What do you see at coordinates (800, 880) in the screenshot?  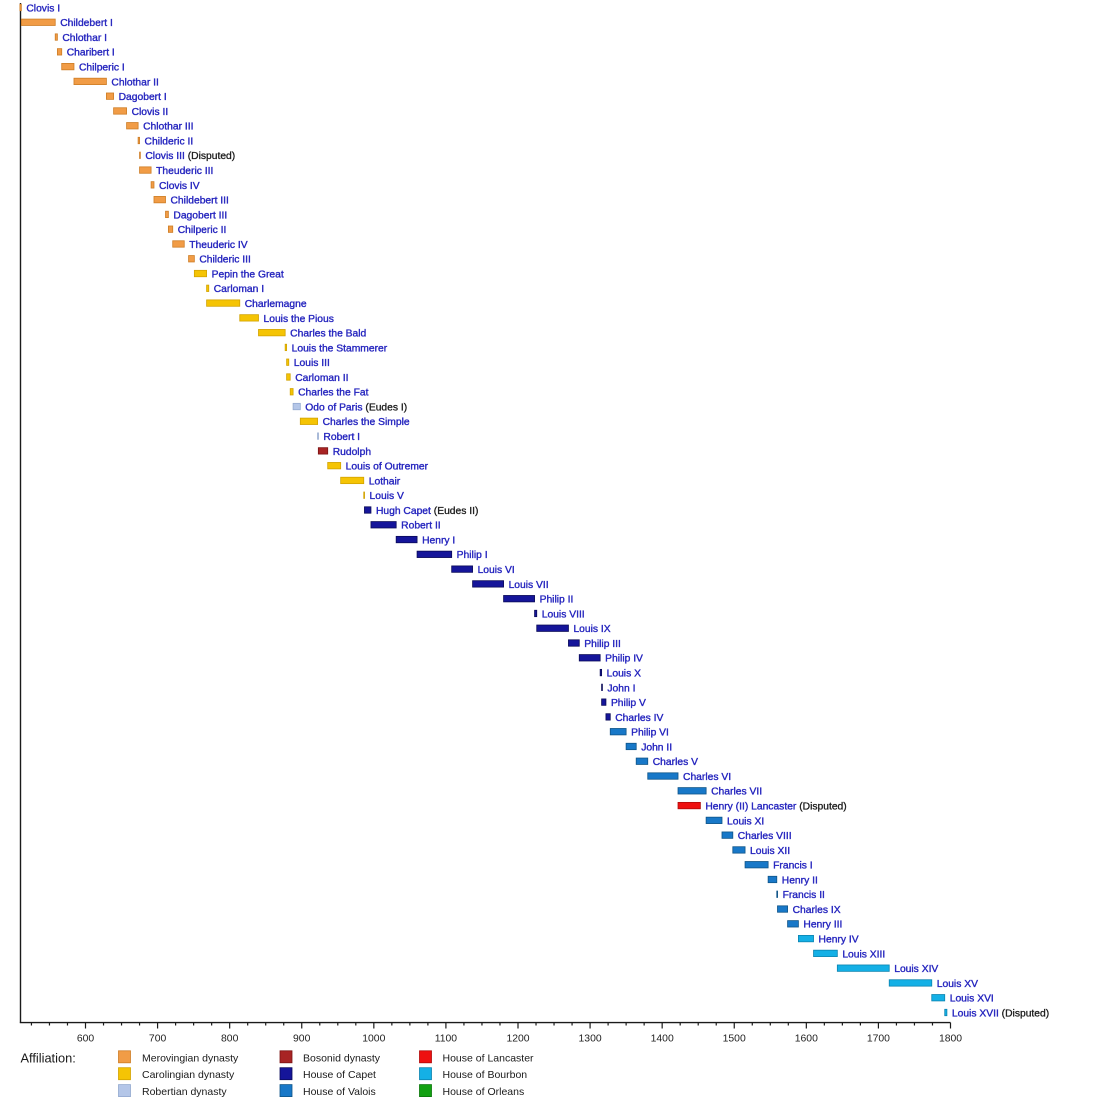 I see `svg-text: Henry II` at bounding box center [800, 880].